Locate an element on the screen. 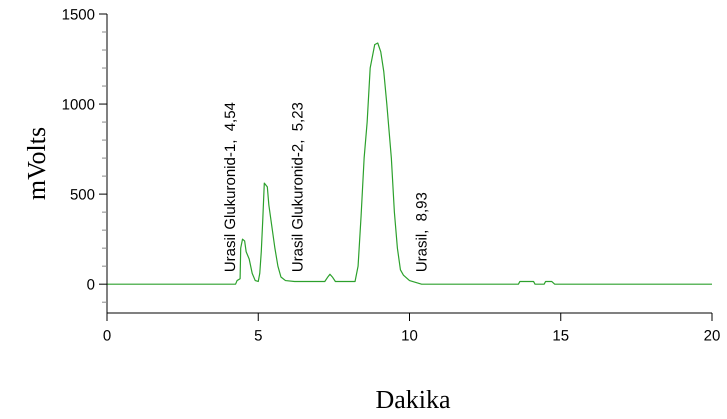 This screenshot has width=727, height=419. x-tick-label: 20 is located at coordinates (712, 335).